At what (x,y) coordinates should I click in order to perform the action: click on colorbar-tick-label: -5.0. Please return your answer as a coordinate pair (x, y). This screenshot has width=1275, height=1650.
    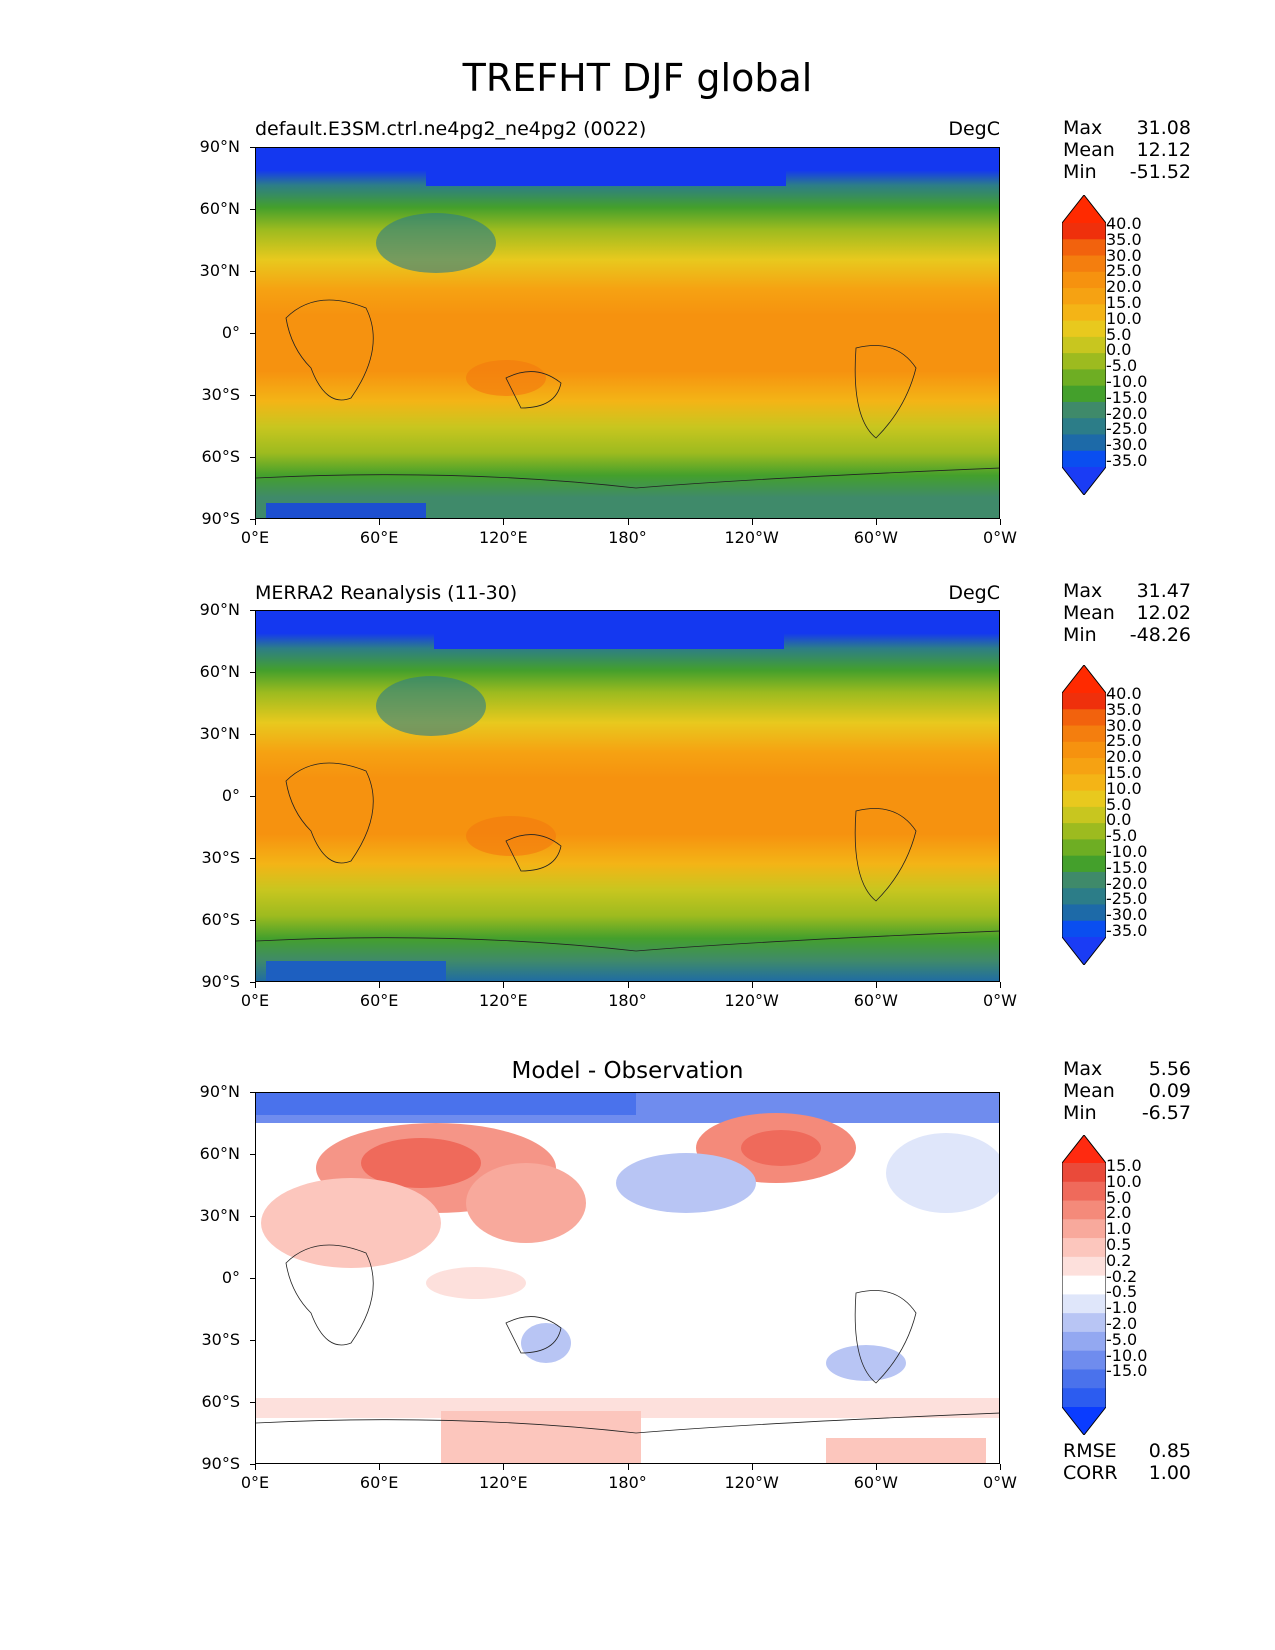
    Looking at the image, I should click on (1122, 836).